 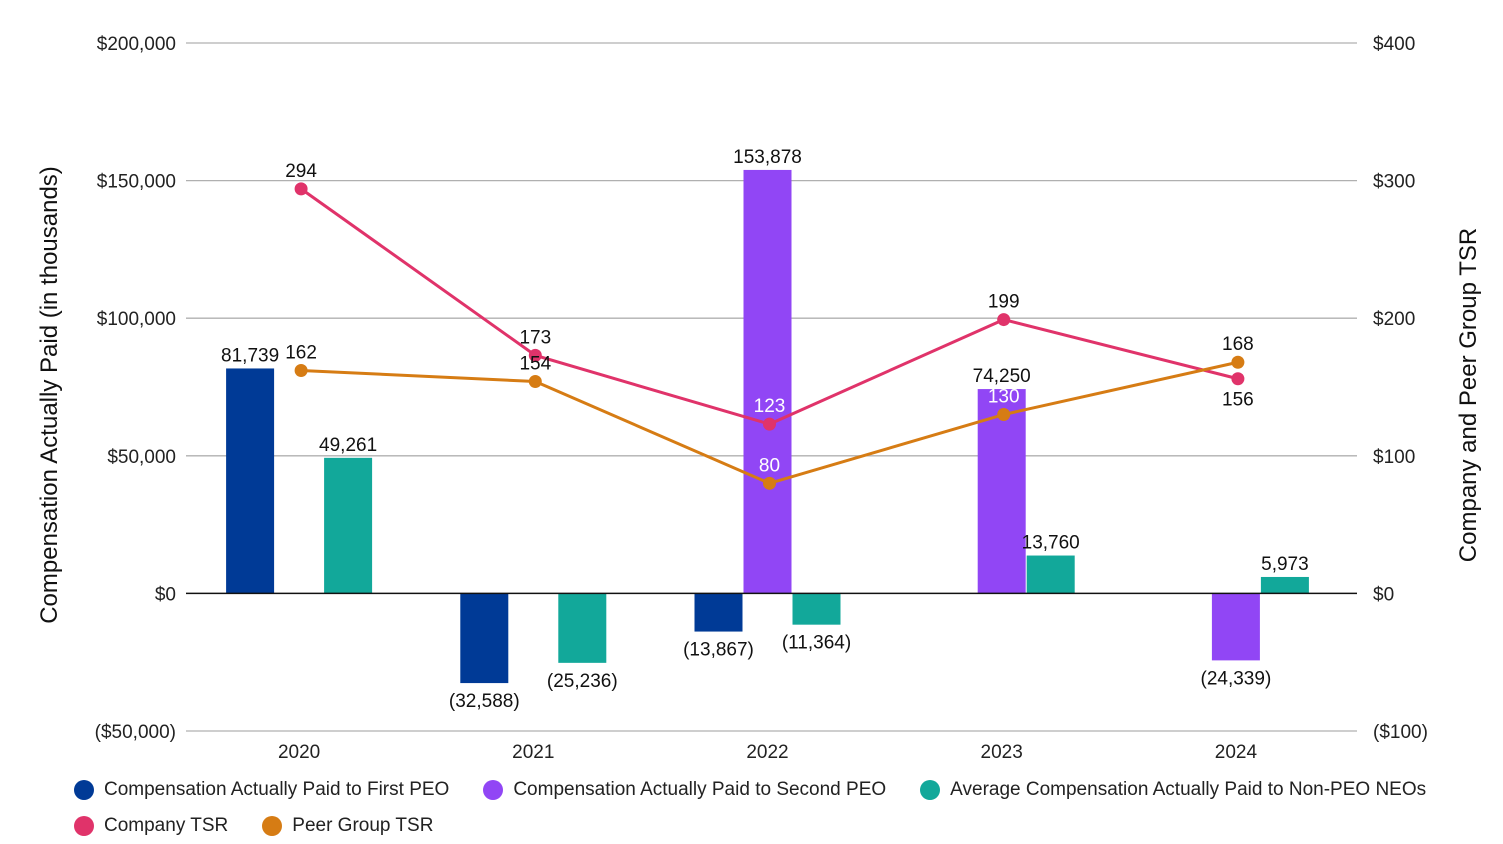 What do you see at coordinates (767, 752) in the screenshot?
I see `x-tick-label: 2022` at bounding box center [767, 752].